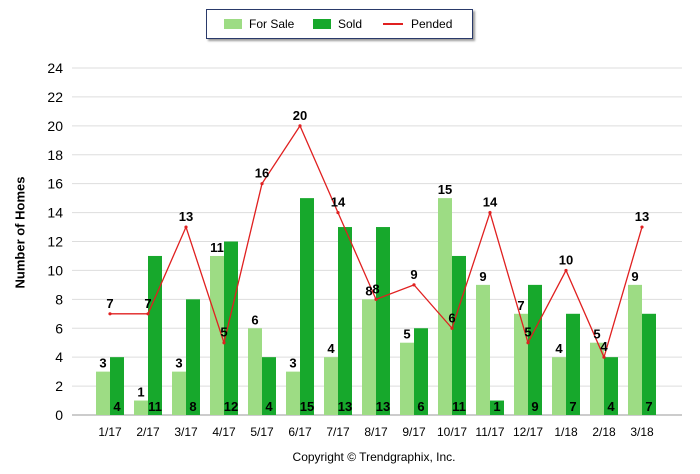  What do you see at coordinates (432, 24) in the screenshot?
I see `legend-label-pended: Pended` at bounding box center [432, 24].